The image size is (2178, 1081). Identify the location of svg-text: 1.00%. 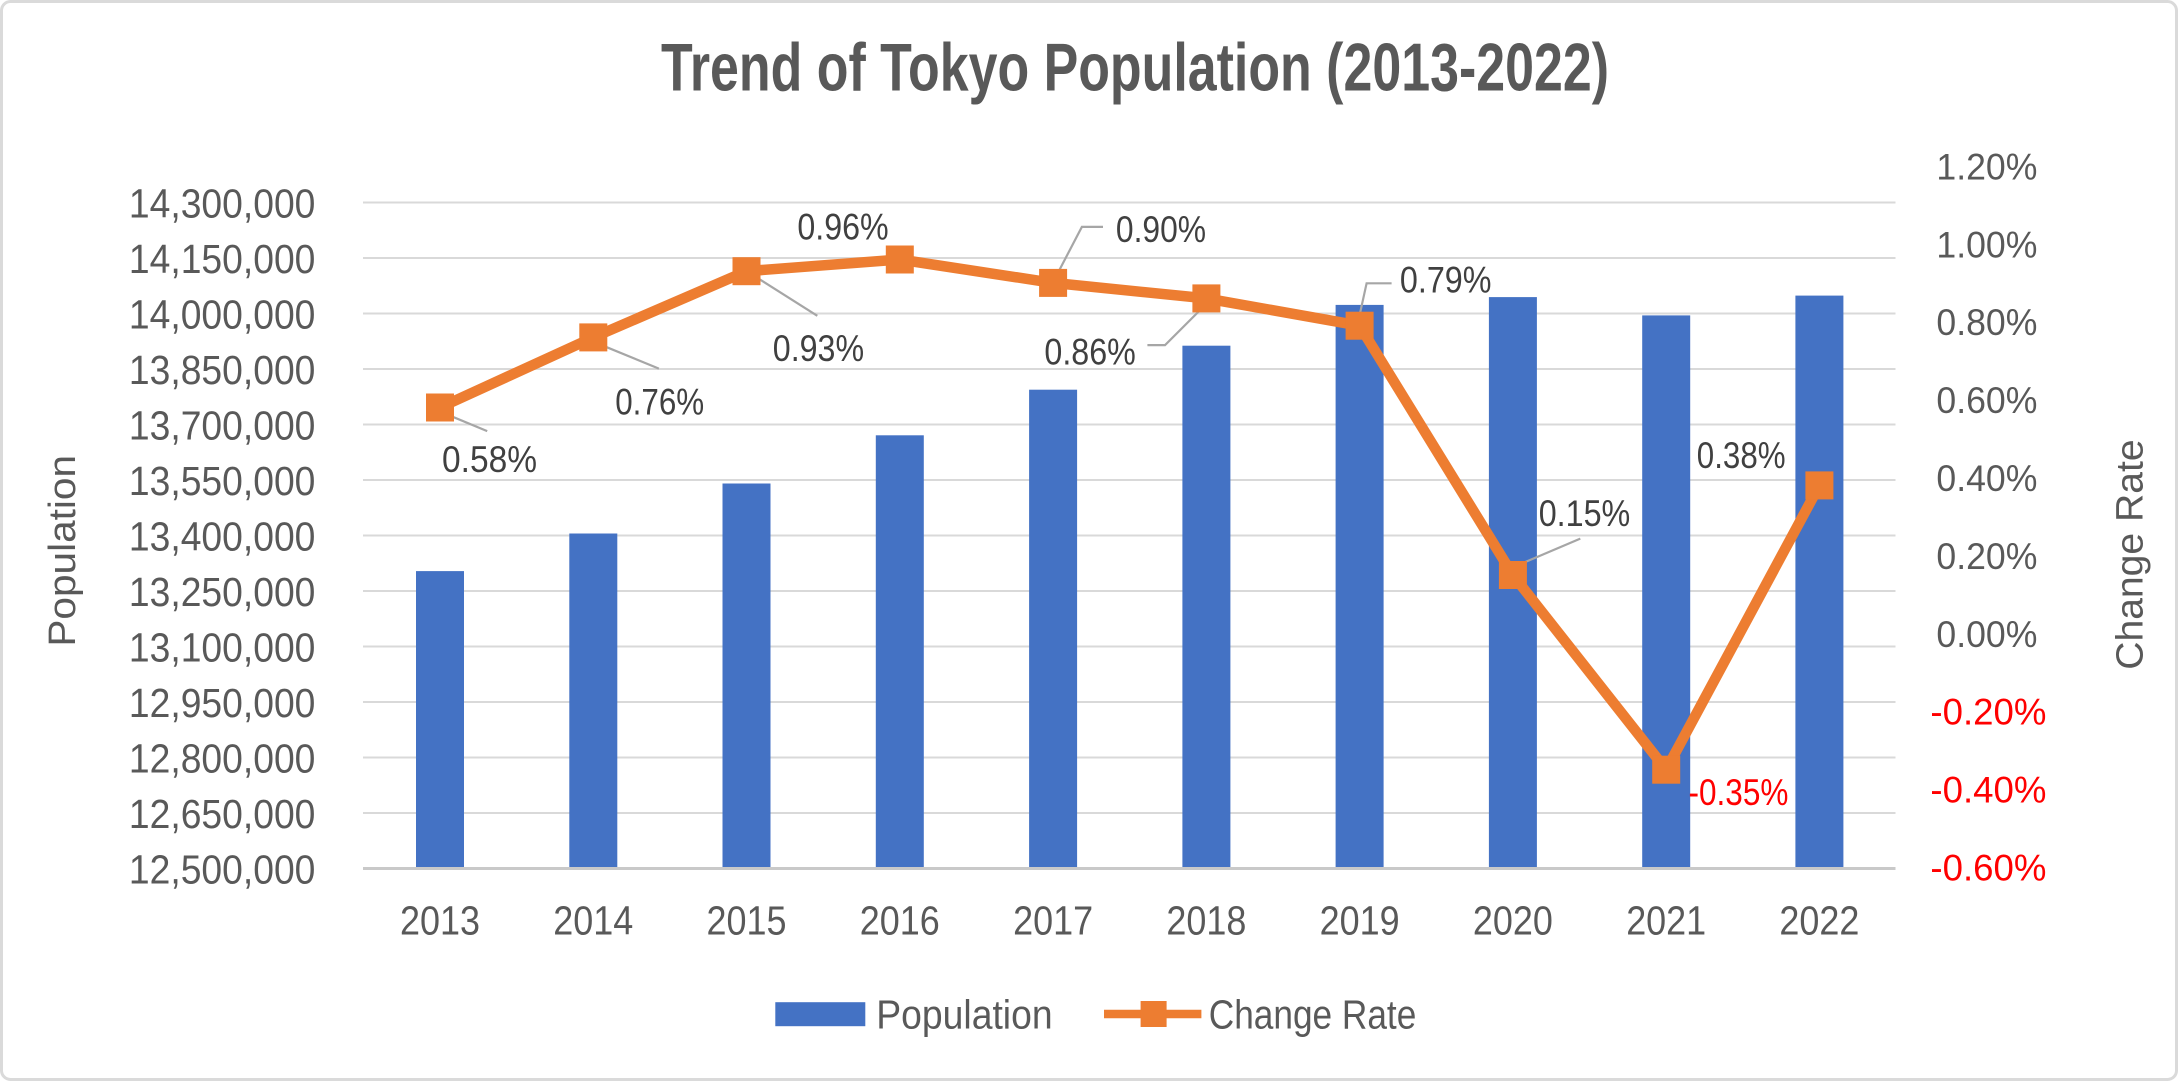
(1986, 244).